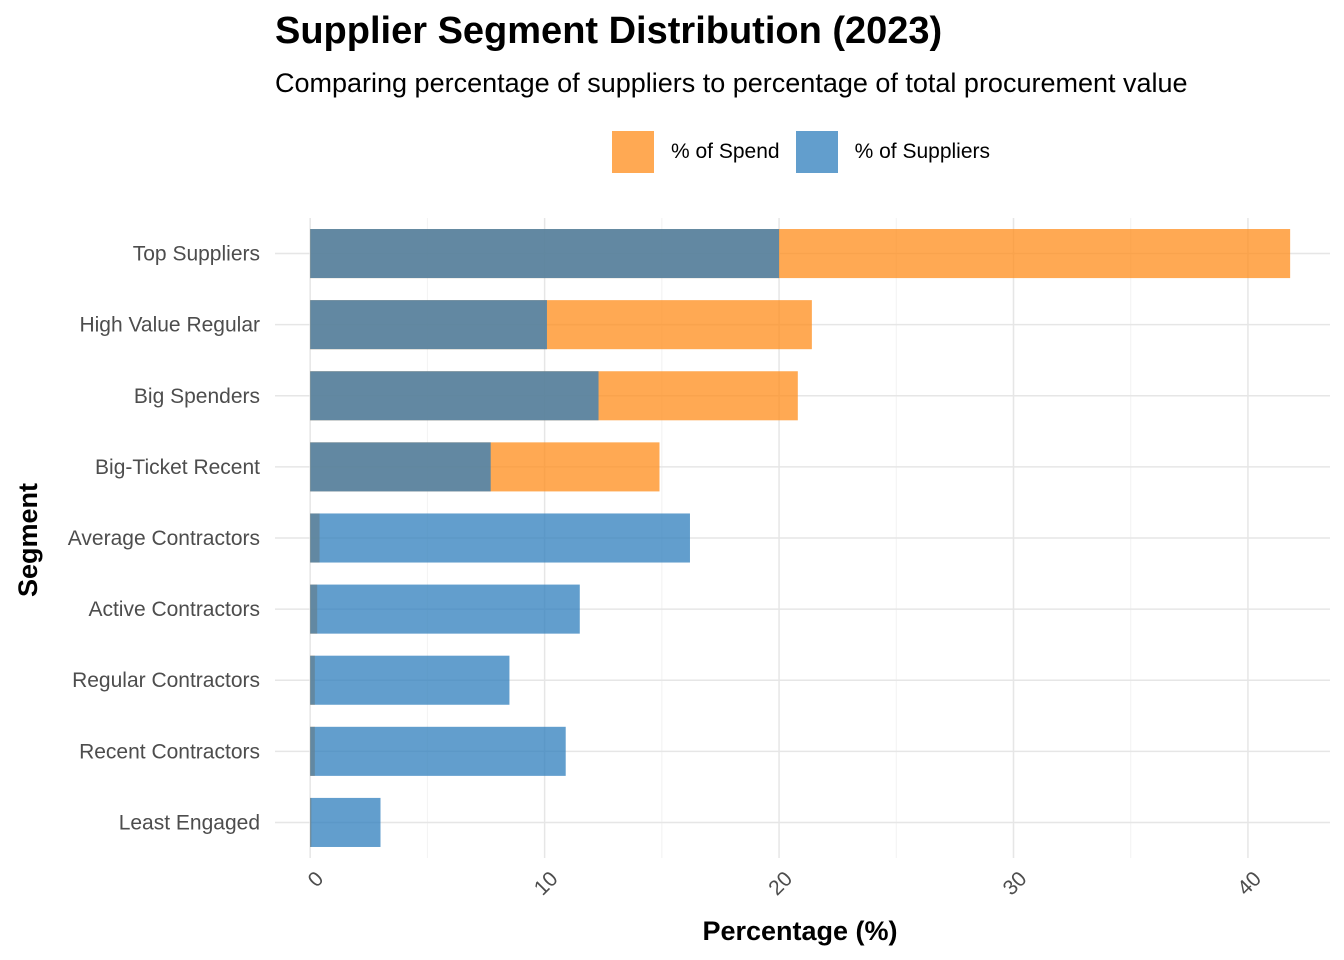  Describe the element at coordinates (546, 883) in the screenshot. I see `x-tick-label: 10` at that location.